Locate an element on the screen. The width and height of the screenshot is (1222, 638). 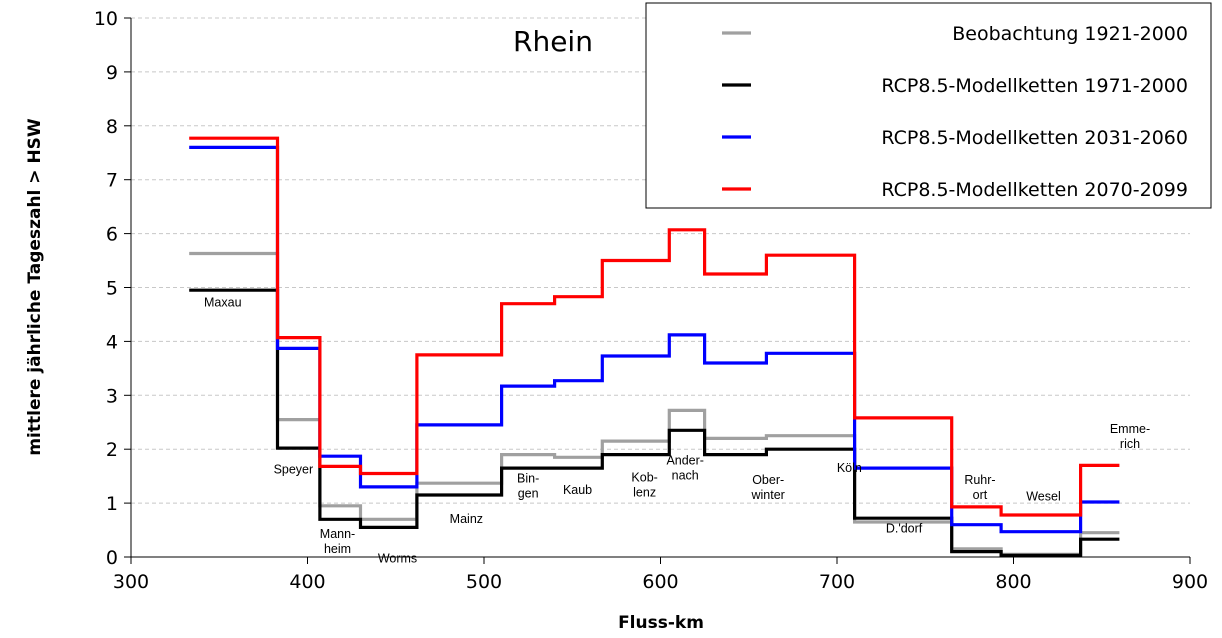
station-label-line: Kaub is located at coordinates (577, 490).